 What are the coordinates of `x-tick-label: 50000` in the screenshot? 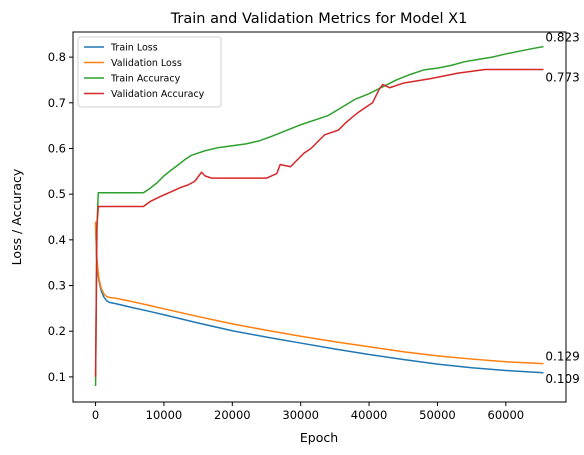 It's located at (437, 415).